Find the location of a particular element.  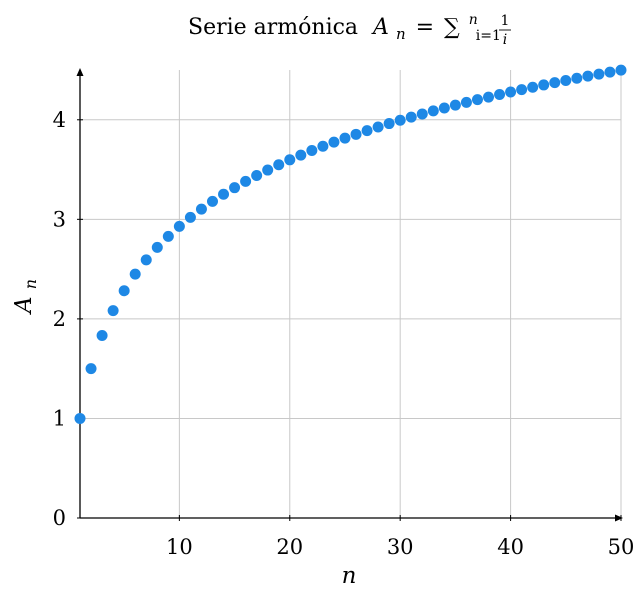

chart-title: Serie armónica A n = ∑ n i=1 is located at coordinates (344, 25).